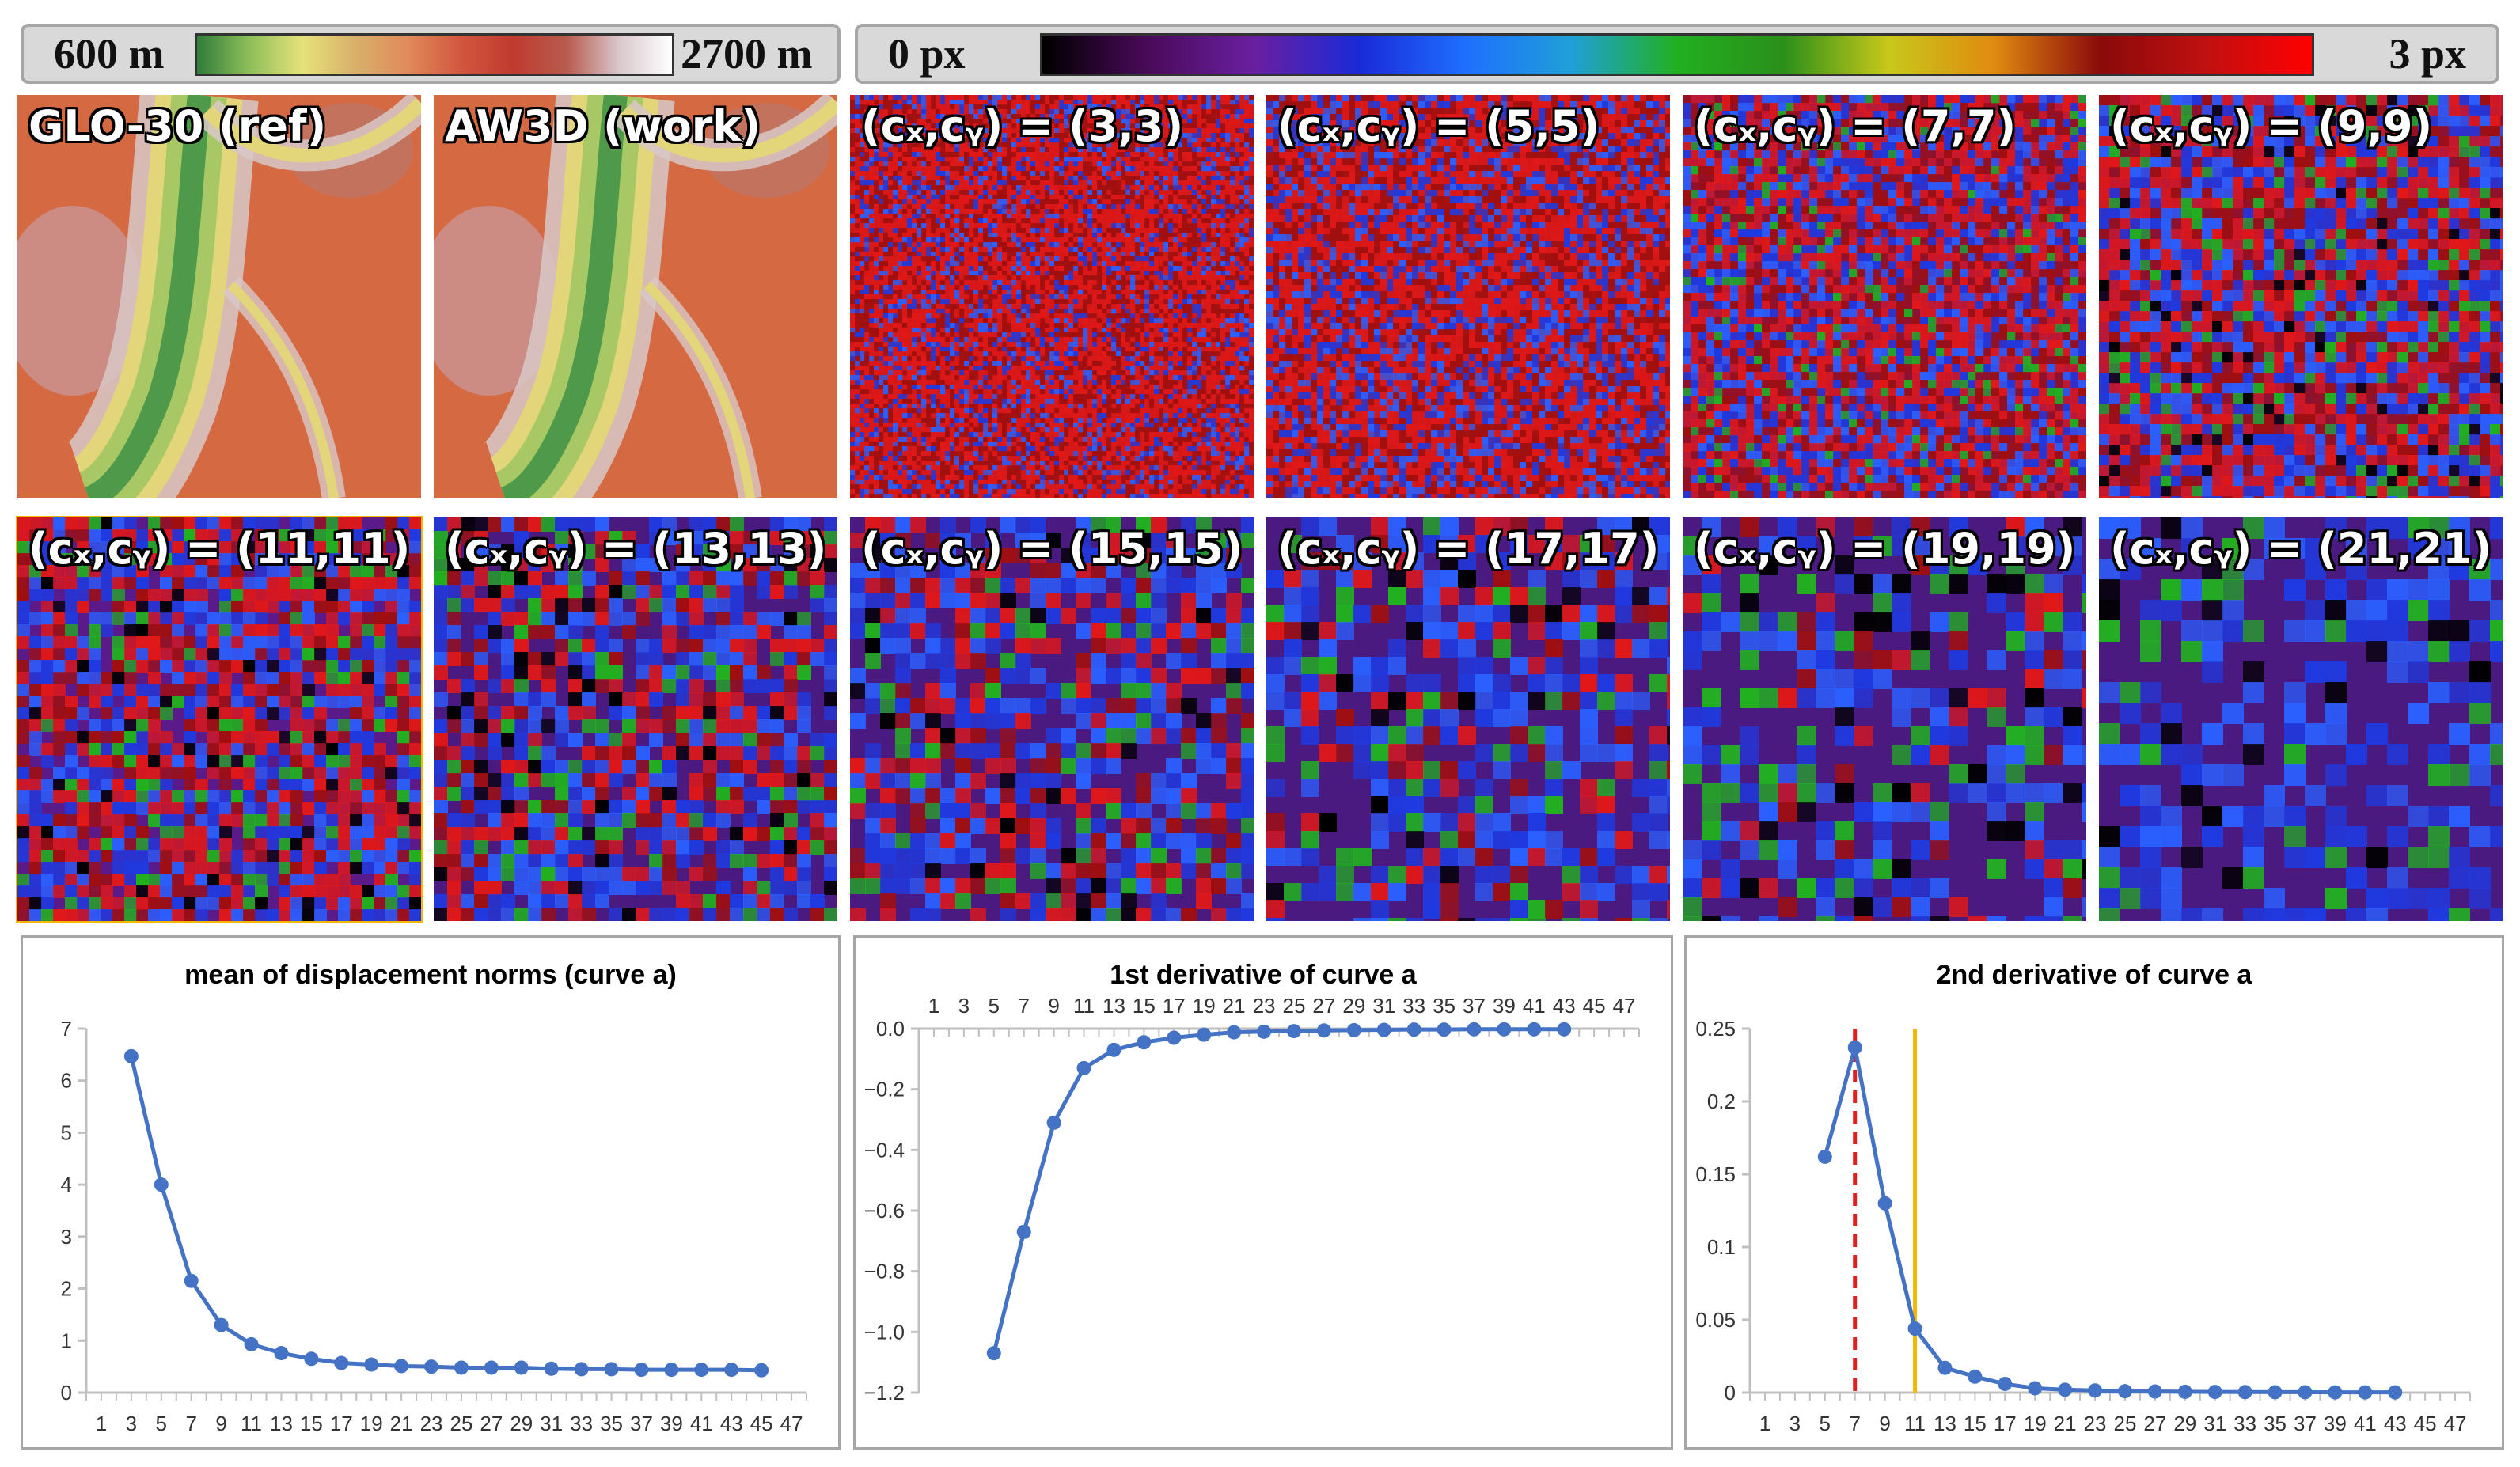 This screenshot has height=1467, width=2520. What do you see at coordinates (1468, 549) in the screenshot?
I see `tile-label: (cₓ,cᵧ) = (17,17)` at bounding box center [1468, 549].